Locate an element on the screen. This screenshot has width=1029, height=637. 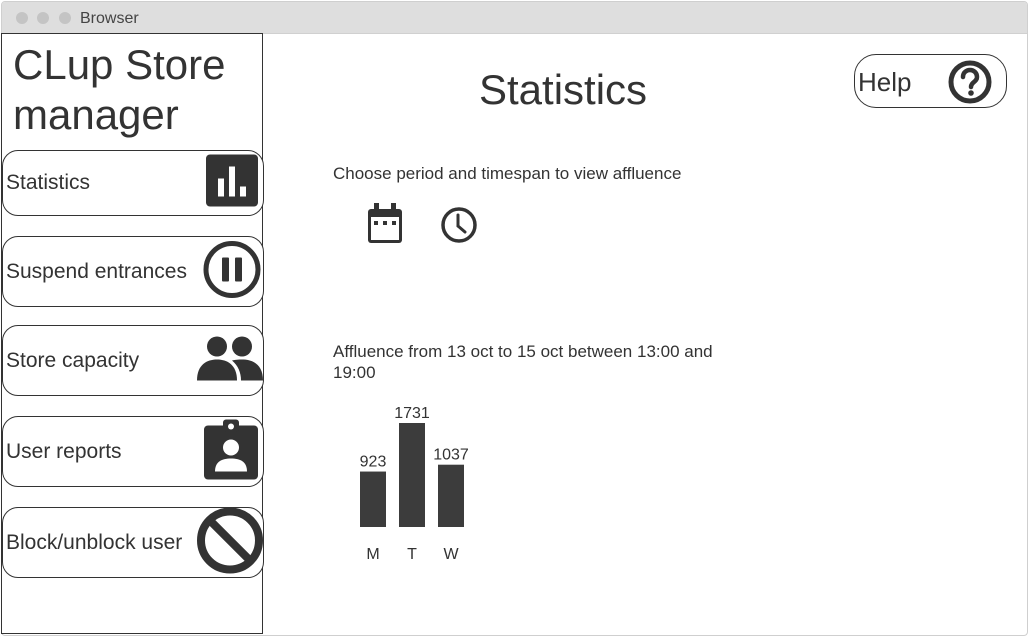
window-close-dot is located at coordinates (22, 18).